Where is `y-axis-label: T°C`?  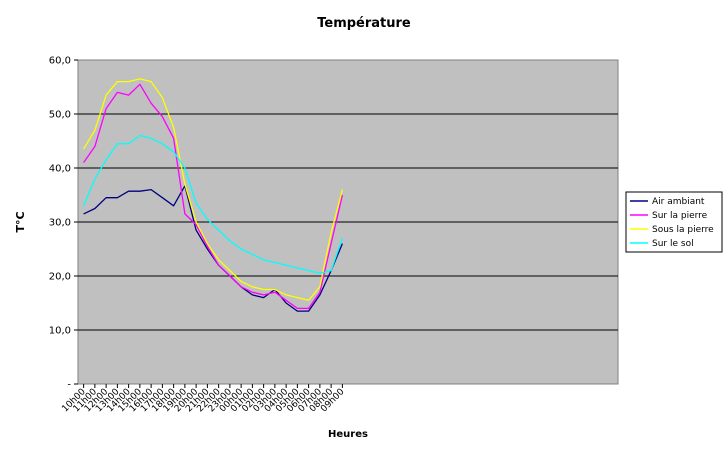 y-axis-label: T°C is located at coordinates (20, 221).